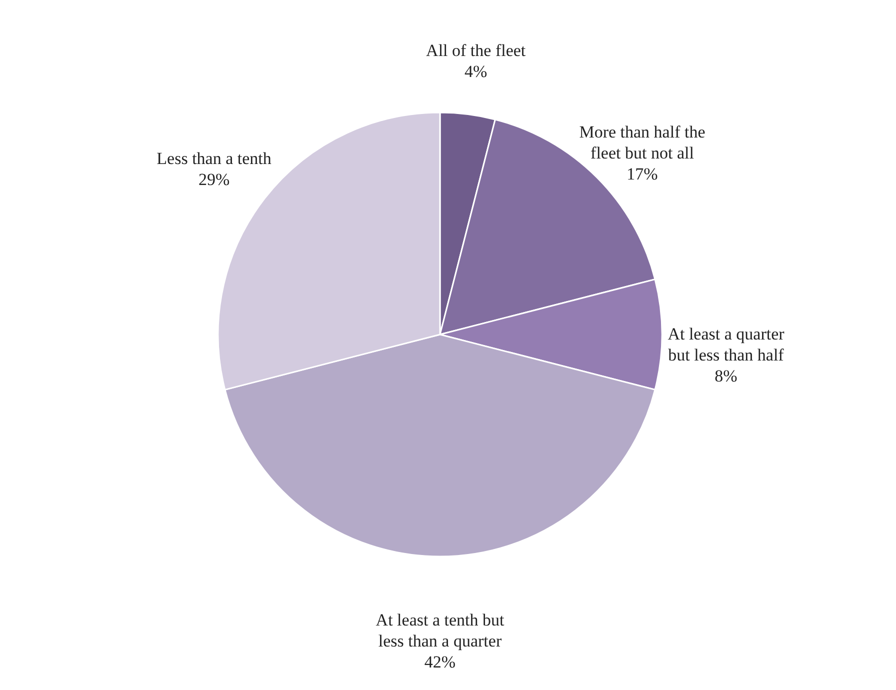 Image resolution: width=896 pixels, height=690 pixels. Describe the element at coordinates (642, 174) in the screenshot. I see `data-label: 17%` at that location.